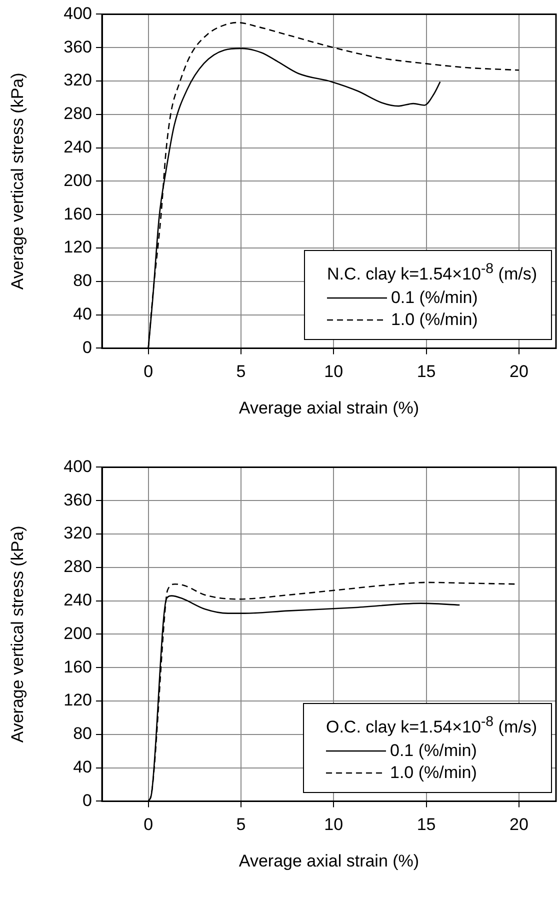  I want to click on legend-title: N.C. clay k=1.54×10$^{-8}$ (m/s), so click(431, 273).